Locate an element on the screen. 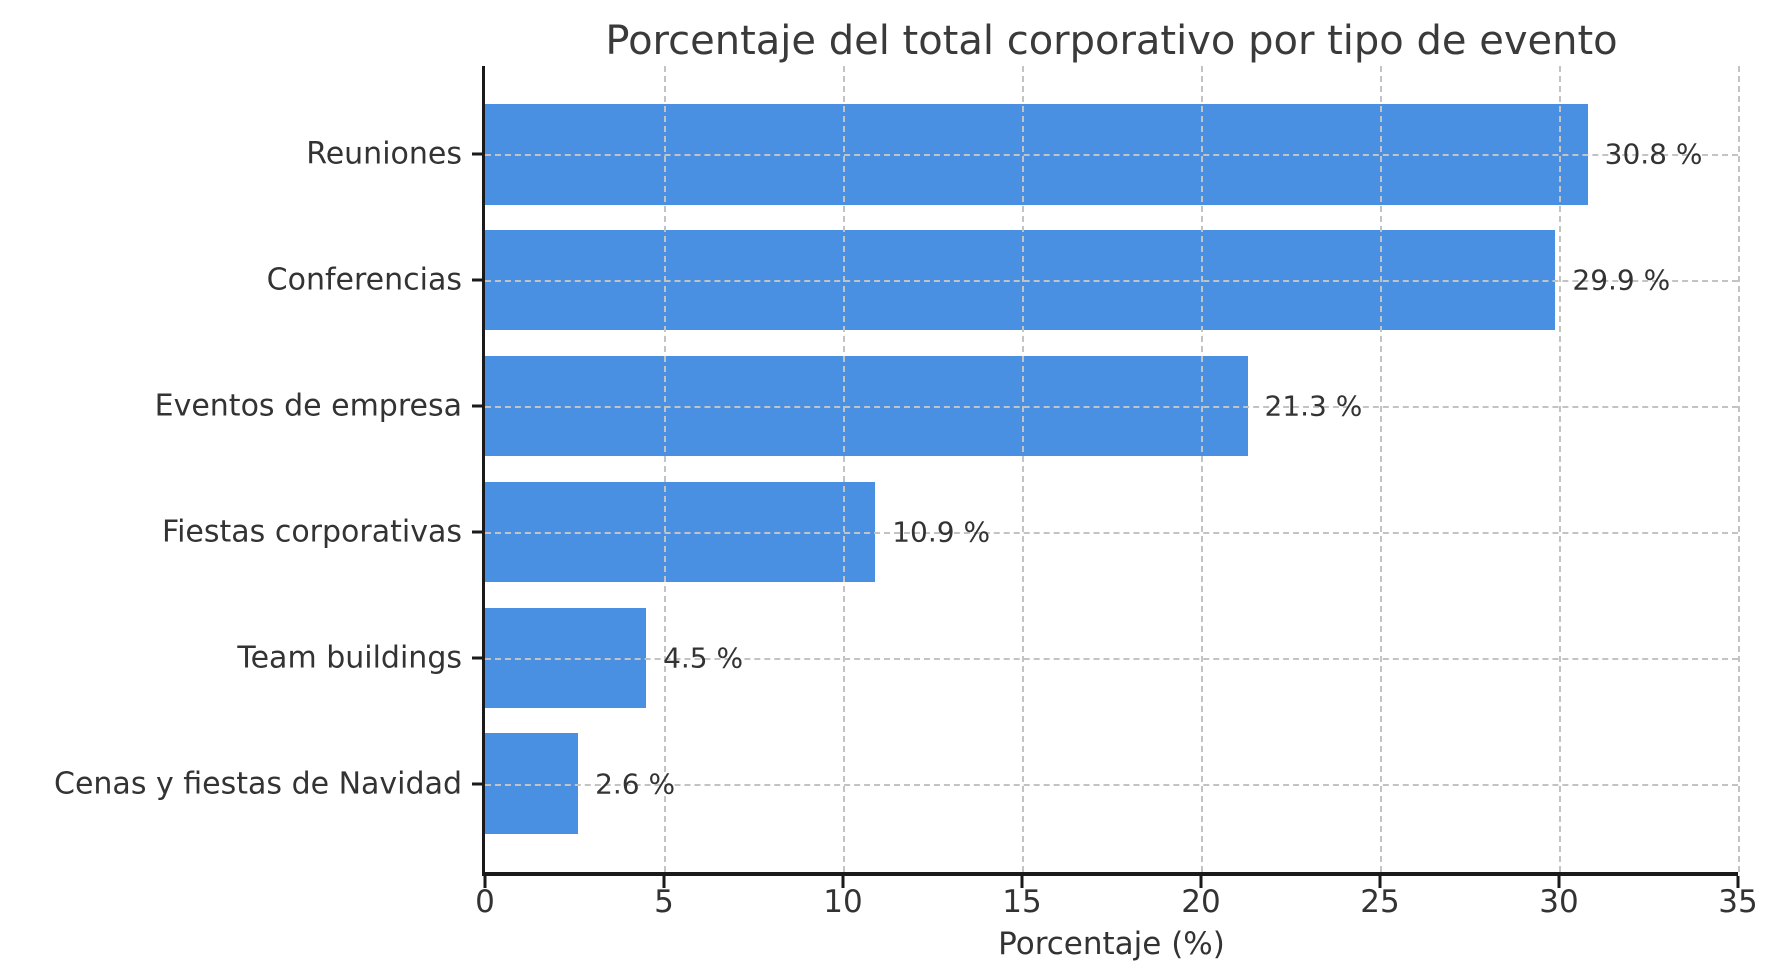 The width and height of the screenshot is (1779, 980). category-label: Eventos de empresa is located at coordinates (308, 406).